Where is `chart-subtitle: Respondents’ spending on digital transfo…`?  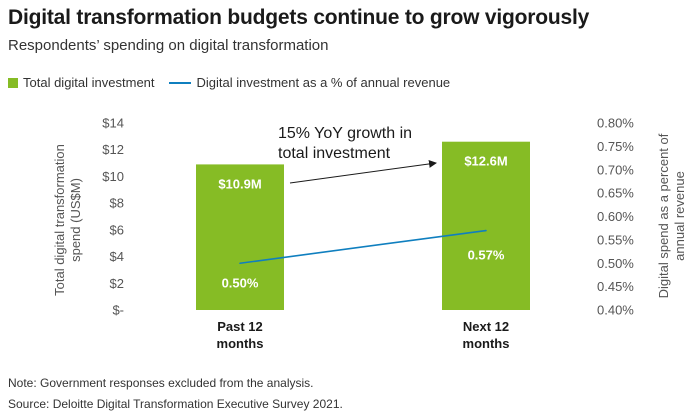
chart-subtitle: Respondents’ spending on digital transfo… is located at coordinates (168, 45).